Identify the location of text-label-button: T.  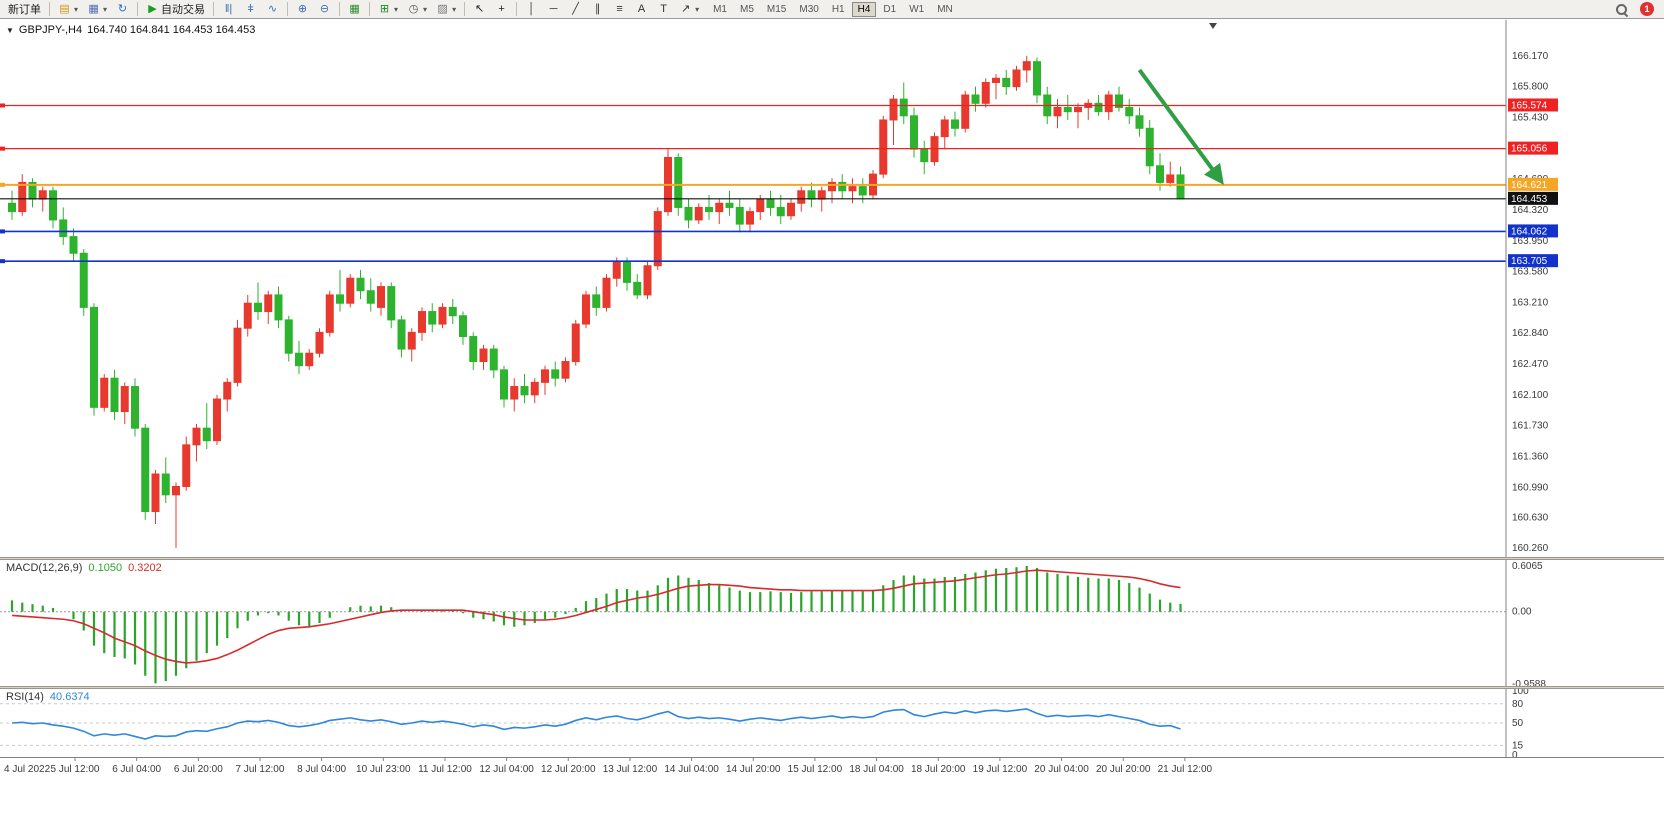
(663, 9).